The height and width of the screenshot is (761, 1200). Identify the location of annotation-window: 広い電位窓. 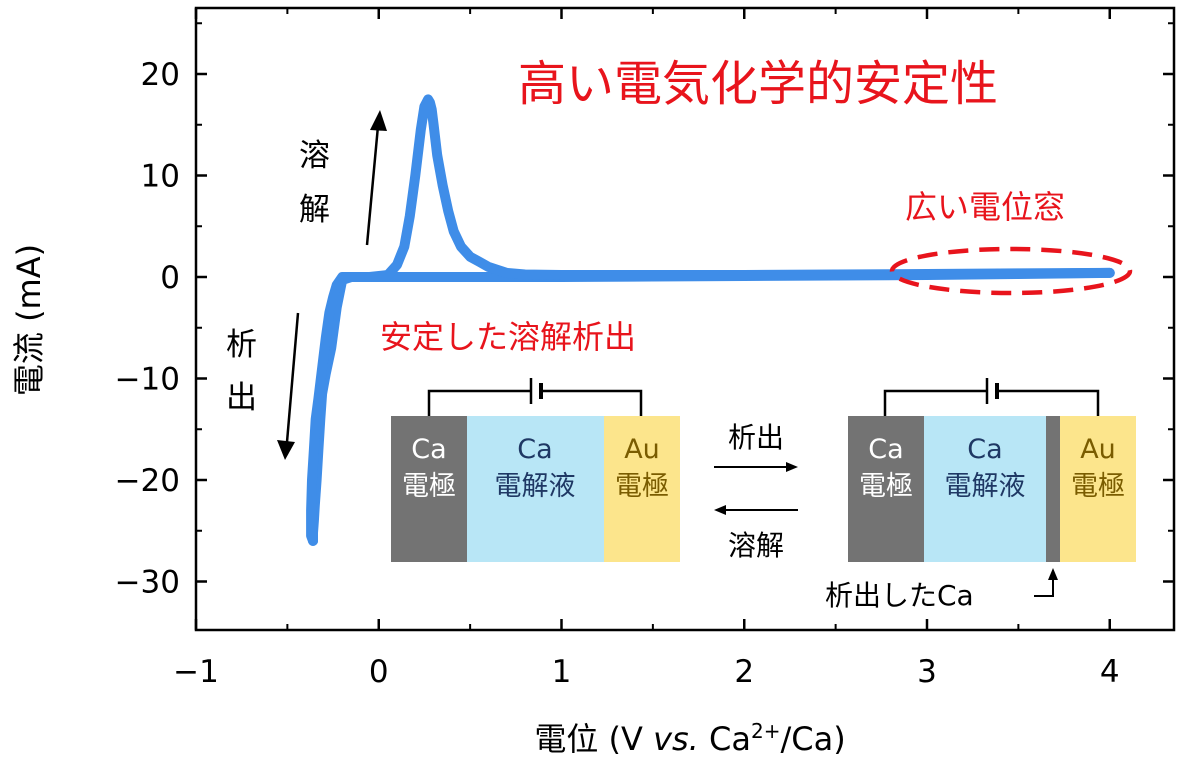
(985, 207).